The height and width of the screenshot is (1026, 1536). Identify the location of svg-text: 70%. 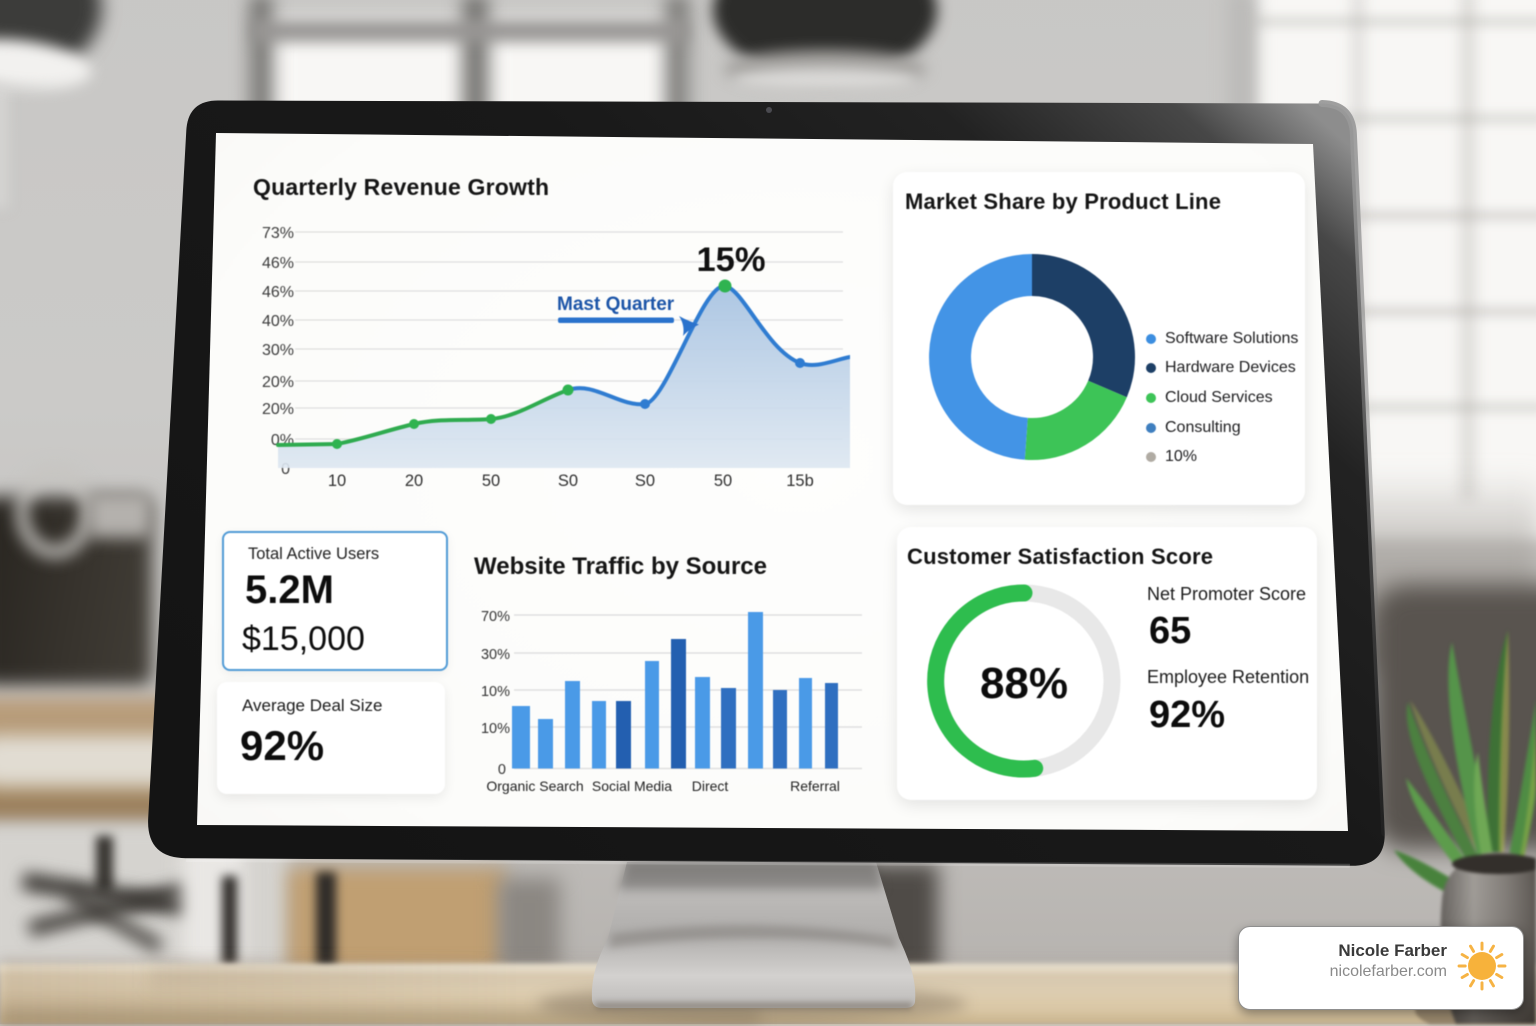
(495, 617).